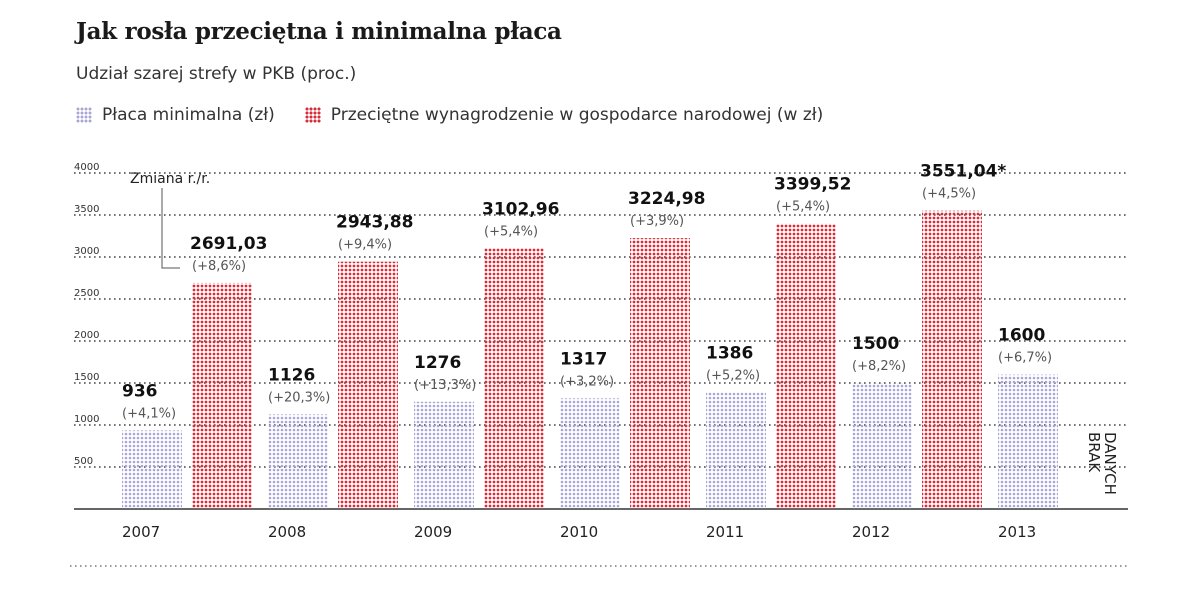  What do you see at coordinates (84, 115) in the screenshot?
I see `legend-swatch-min` at bounding box center [84, 115].